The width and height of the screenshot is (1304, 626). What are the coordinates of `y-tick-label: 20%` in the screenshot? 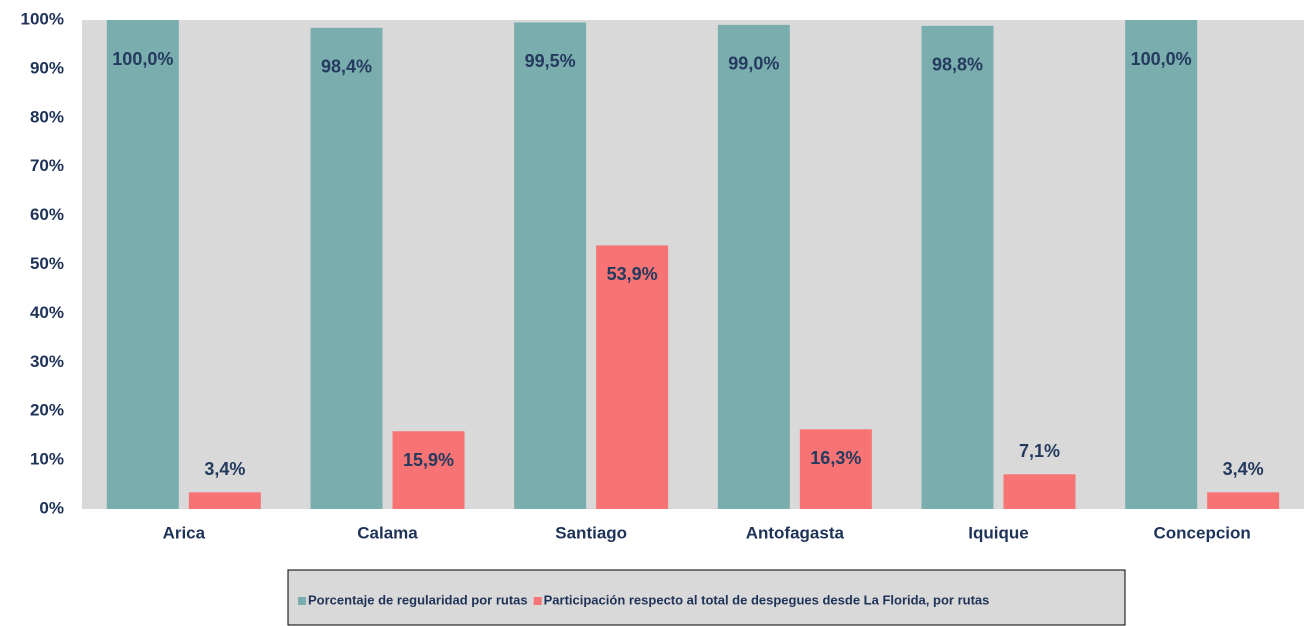 It's located at (47, 410).